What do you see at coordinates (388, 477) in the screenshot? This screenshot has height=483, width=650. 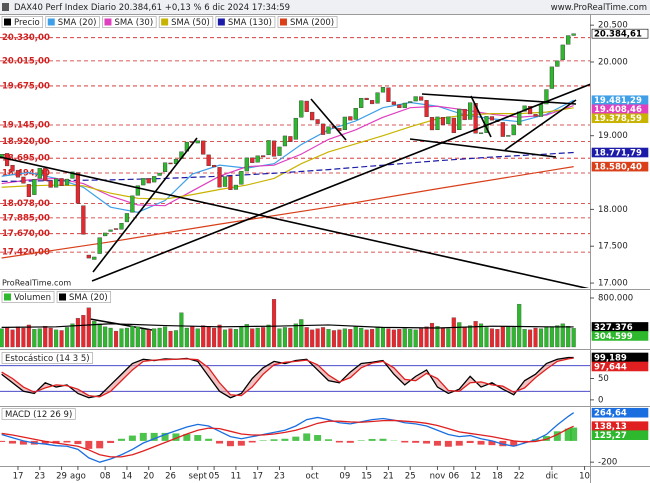 I see `x-tick-label: 21` at bounding box center [388, 477].